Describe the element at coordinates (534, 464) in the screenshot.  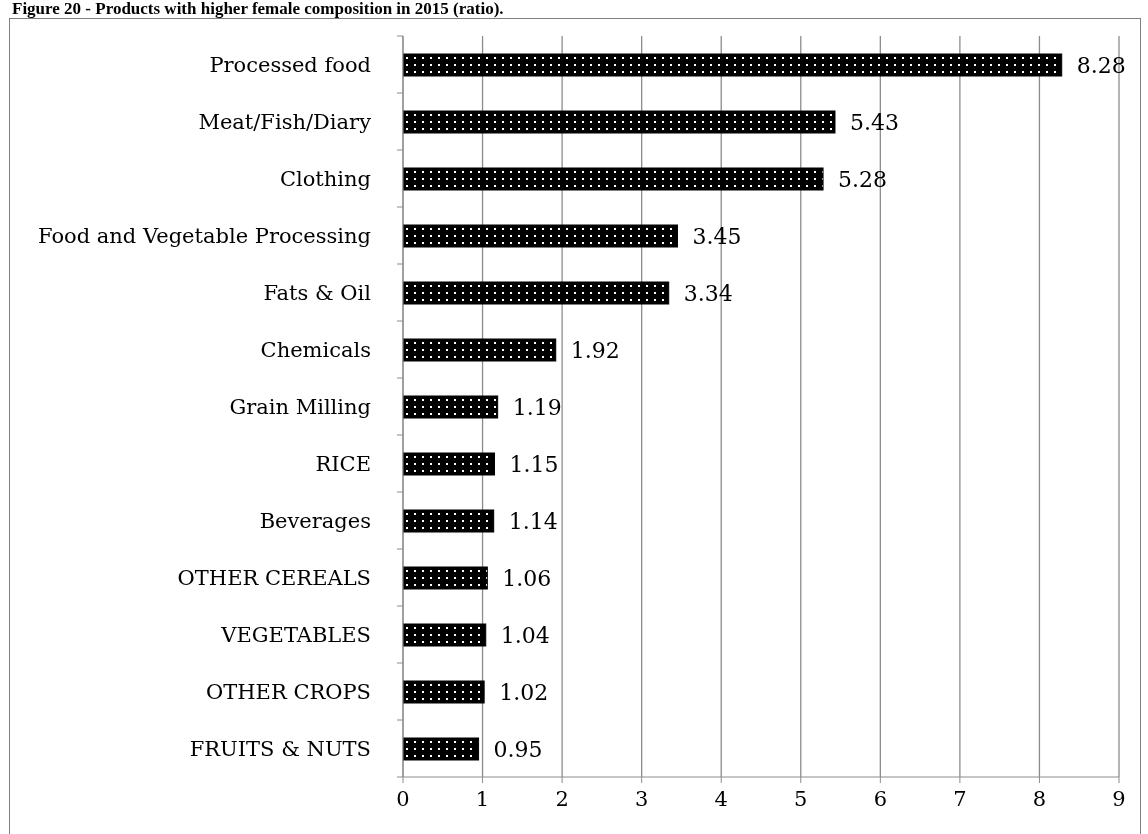
I see `data-label: 1.15` at that location.